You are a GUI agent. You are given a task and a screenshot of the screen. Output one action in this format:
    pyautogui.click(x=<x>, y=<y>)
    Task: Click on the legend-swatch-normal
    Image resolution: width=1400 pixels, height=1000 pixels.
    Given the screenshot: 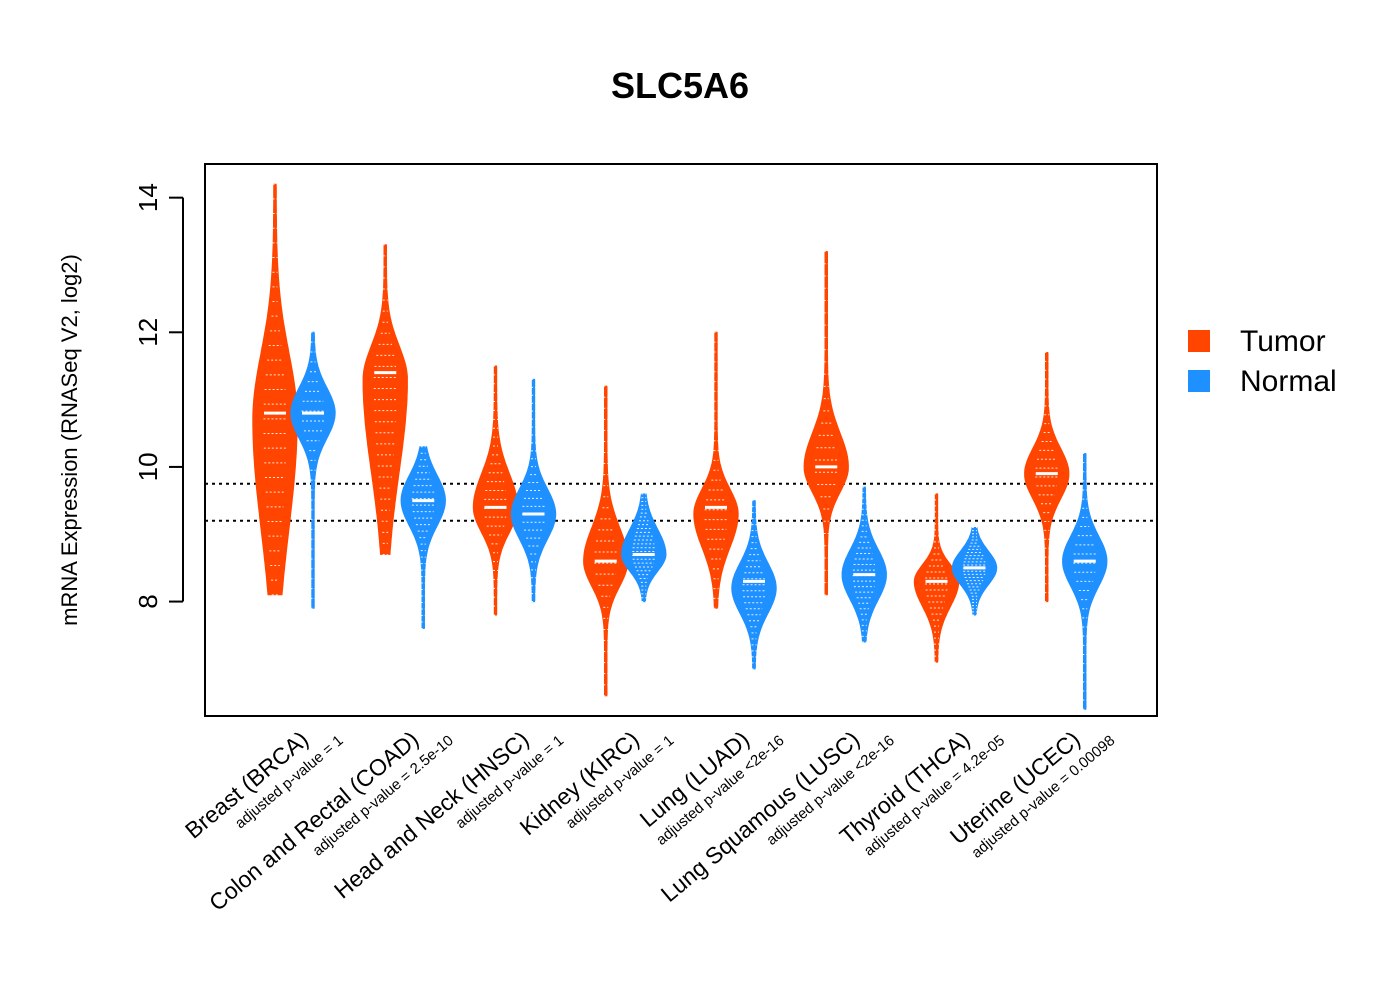 What is the action you would take?
    pyautogui.click(x=1199, y=381)
    